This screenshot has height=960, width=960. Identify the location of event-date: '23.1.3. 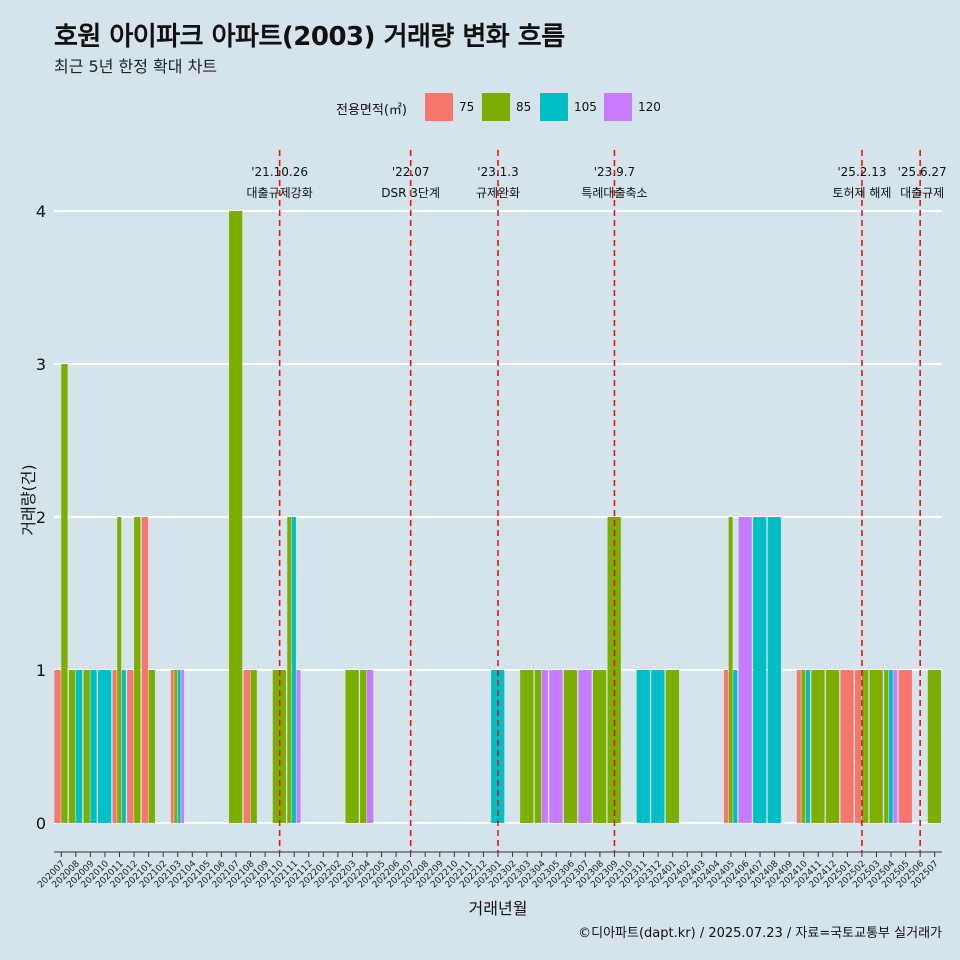
(497, 172).